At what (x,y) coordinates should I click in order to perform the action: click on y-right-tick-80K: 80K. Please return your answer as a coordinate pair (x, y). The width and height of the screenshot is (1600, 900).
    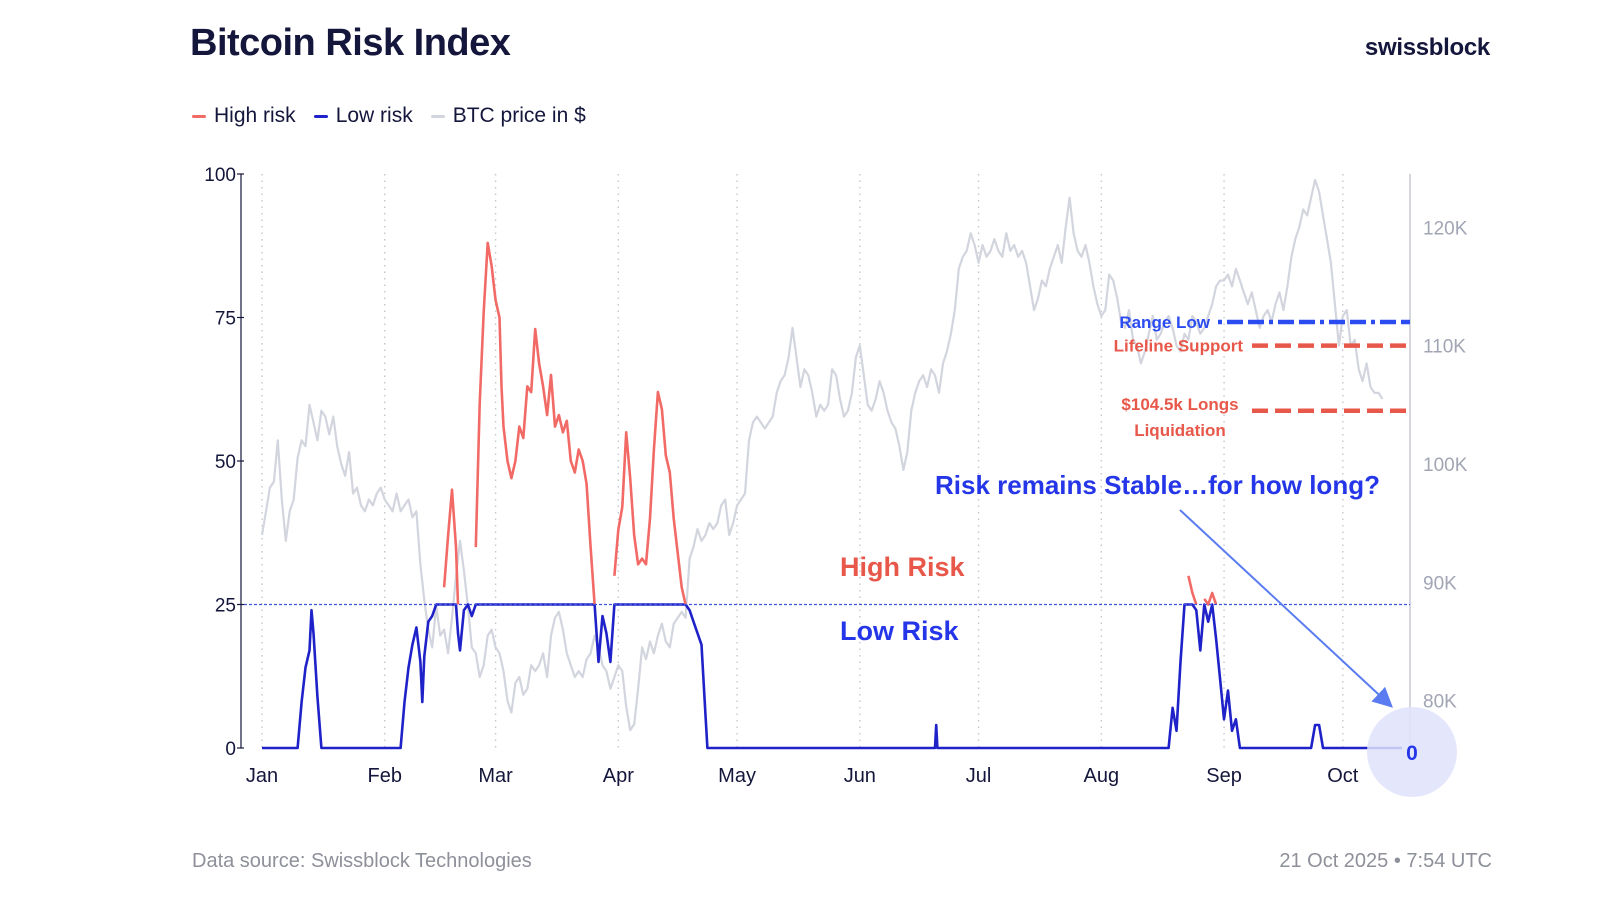
    Looking at the image, I should click on (1440, 702).